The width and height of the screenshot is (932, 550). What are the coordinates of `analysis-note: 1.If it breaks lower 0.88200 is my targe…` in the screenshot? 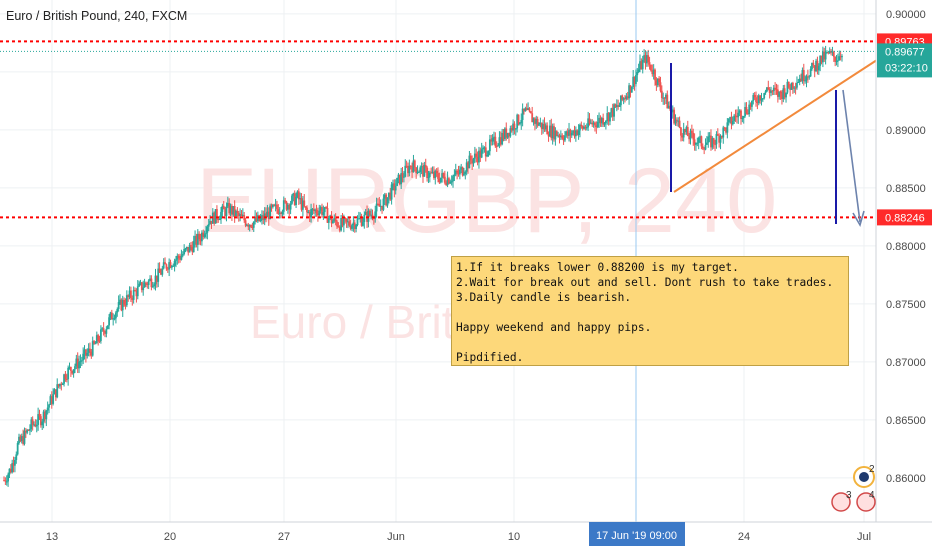 It's located at (650, 311).